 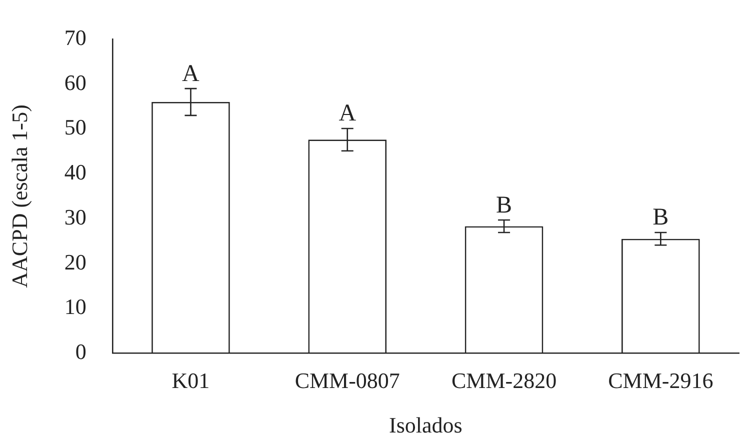 What do you see at coordinates (75, 217) in the screenshot?
I see `y-tick-label: 30` at bounding box center [75, 217].